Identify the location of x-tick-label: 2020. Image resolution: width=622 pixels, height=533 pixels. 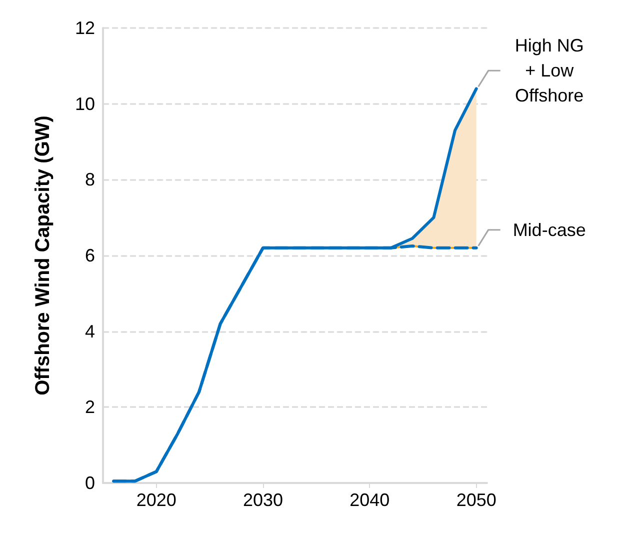
(156, 500).